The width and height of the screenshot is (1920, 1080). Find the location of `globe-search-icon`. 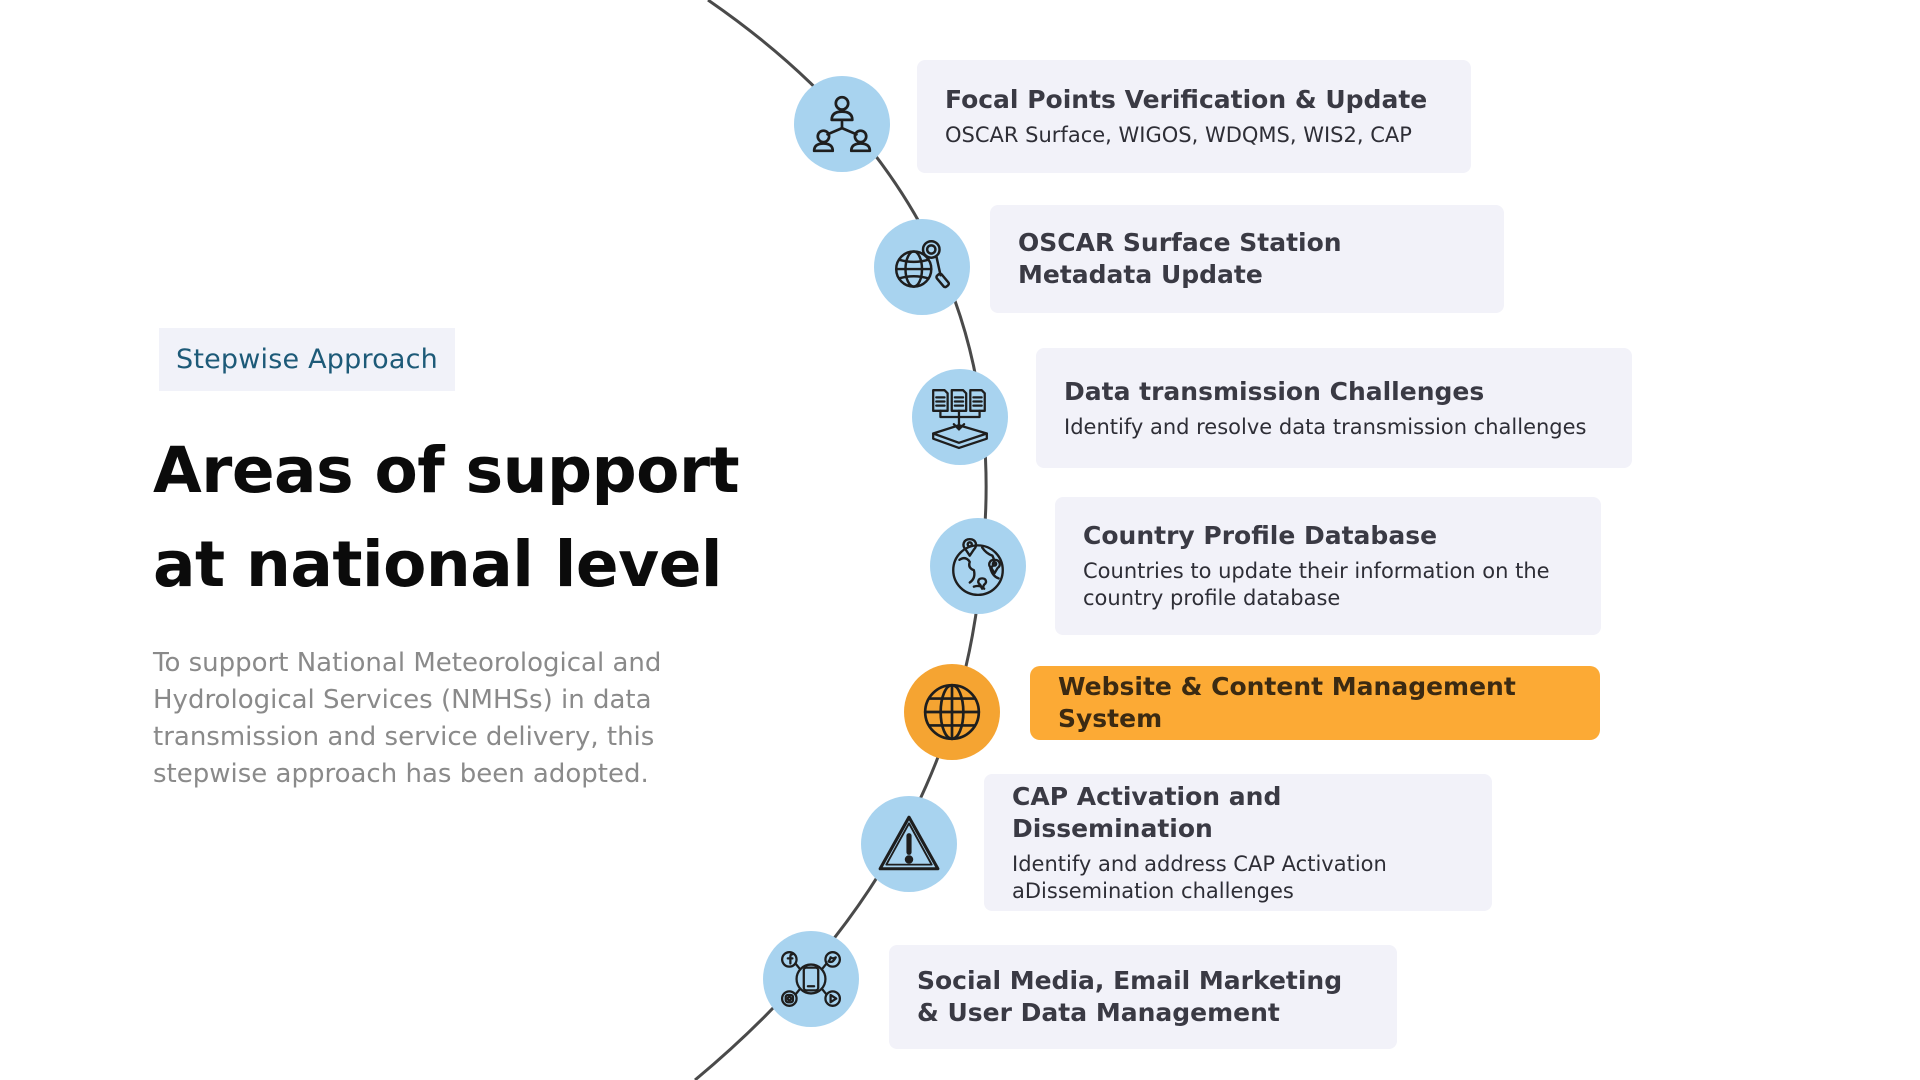

globe-search-icon is located at coordinates (922, 264).